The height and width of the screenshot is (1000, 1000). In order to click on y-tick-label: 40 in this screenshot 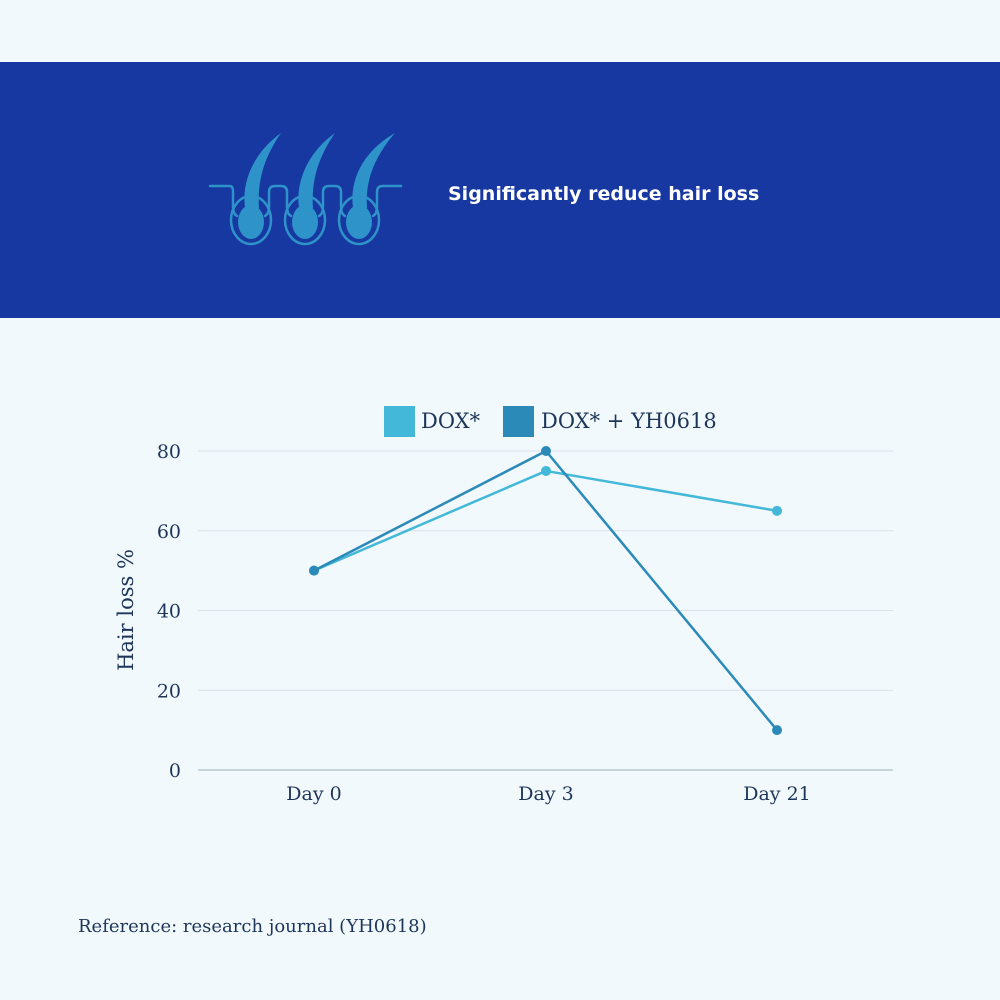, I will do `click(169, 612)`.